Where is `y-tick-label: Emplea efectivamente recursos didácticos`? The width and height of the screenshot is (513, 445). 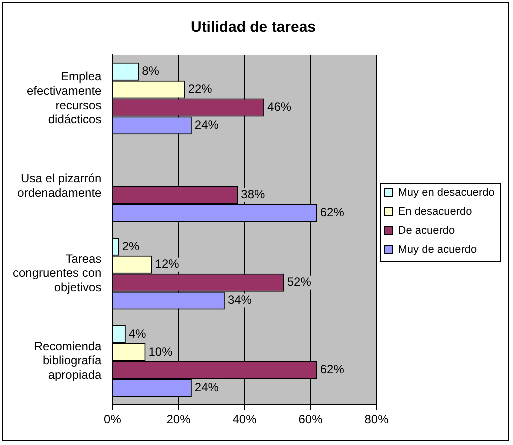 y-tick-label: Emplea efectivamente recursos didácticos is located at coordinates (64, 98).